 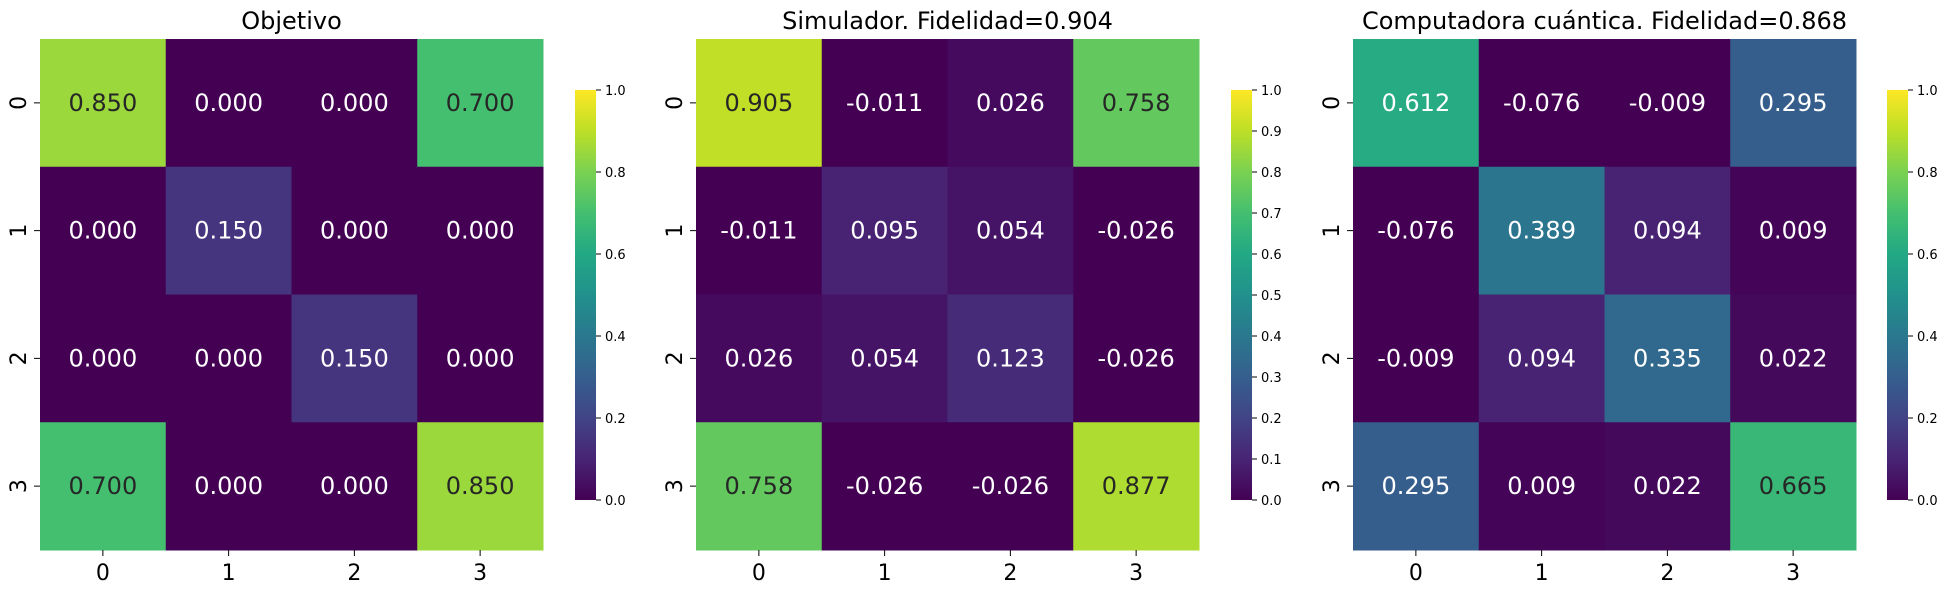 I want to click on heatmap-cell-label: 0.665, so click(x=1793, y=486).